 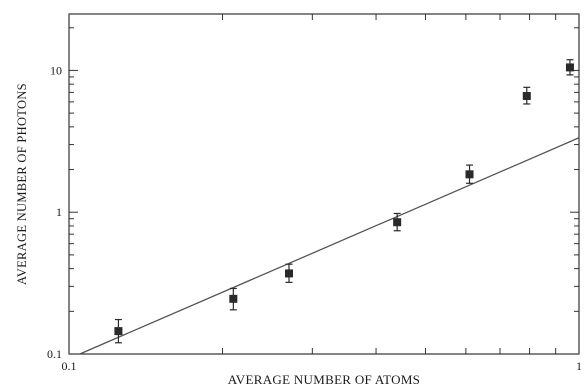 What do you see at coordinates (54, 354) in the screenshot?
I see `y-tick-label: 0.1` at bounding box center [54, 354].